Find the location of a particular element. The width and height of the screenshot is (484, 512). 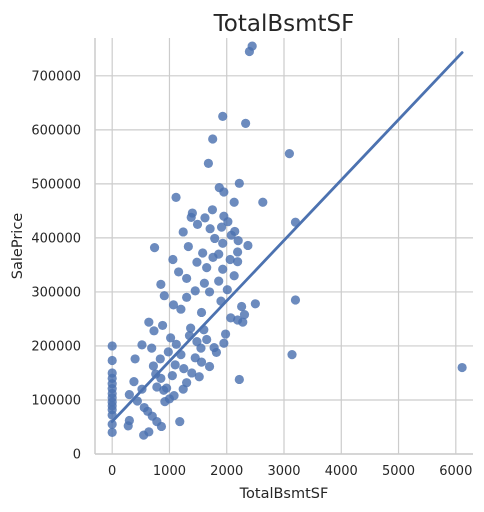

y-axis-label: SalePrice is located at coordinates (18, 246).